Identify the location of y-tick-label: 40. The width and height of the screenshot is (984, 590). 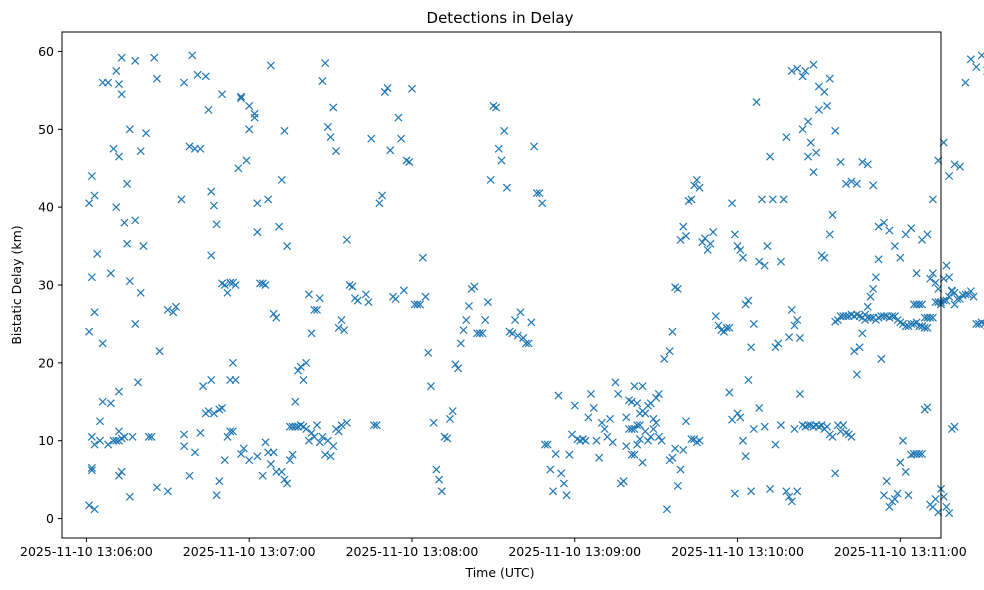
(46, 207).